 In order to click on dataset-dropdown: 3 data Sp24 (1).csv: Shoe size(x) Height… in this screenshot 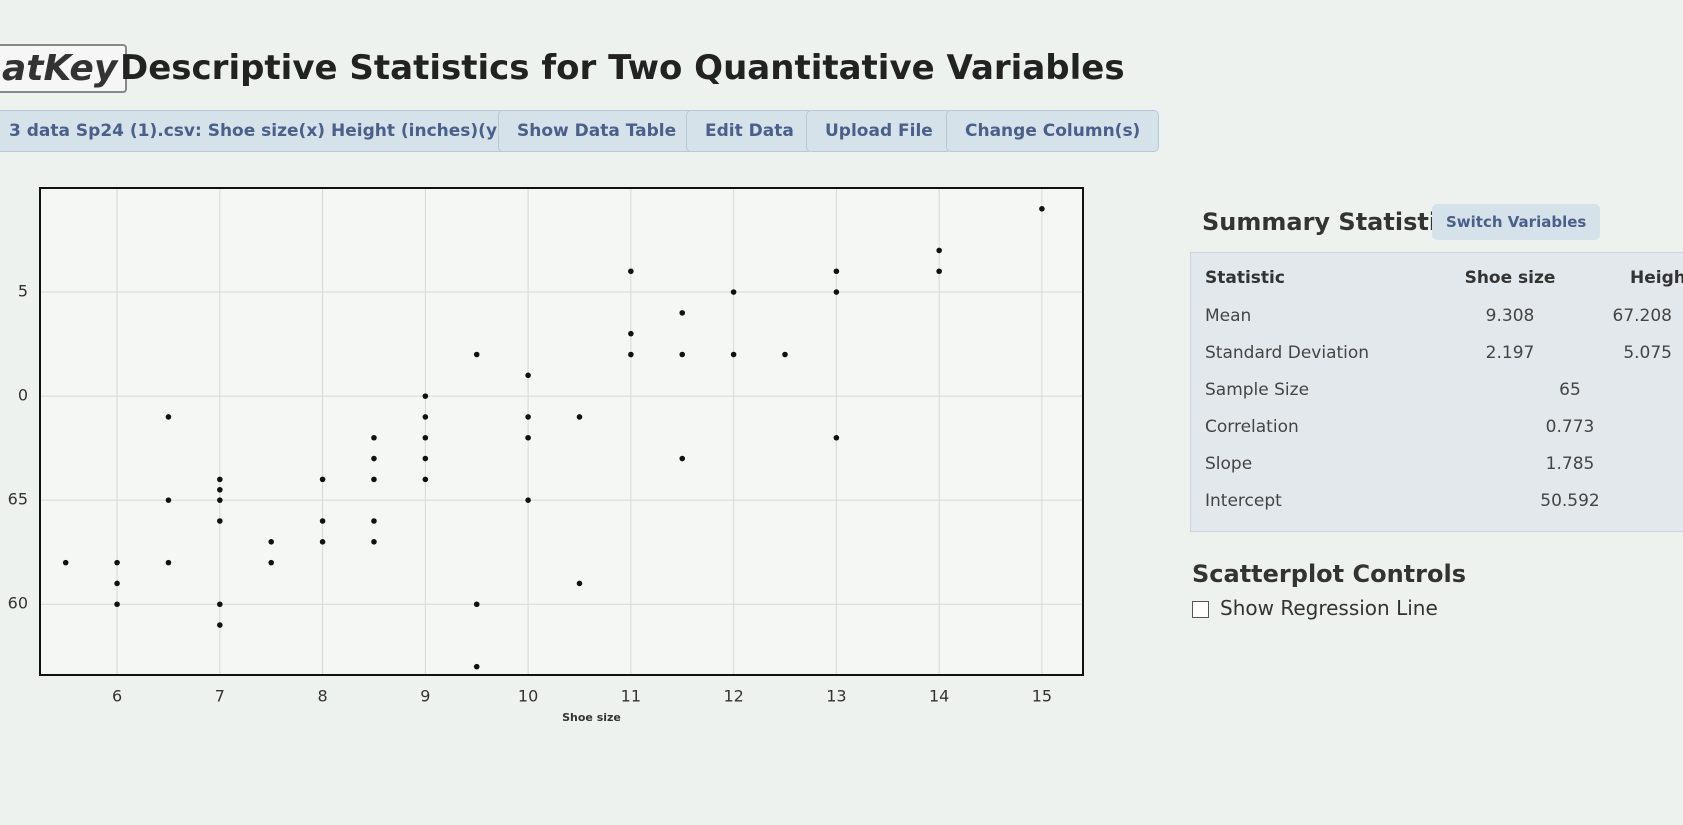, I will do `click(273, 131)`.